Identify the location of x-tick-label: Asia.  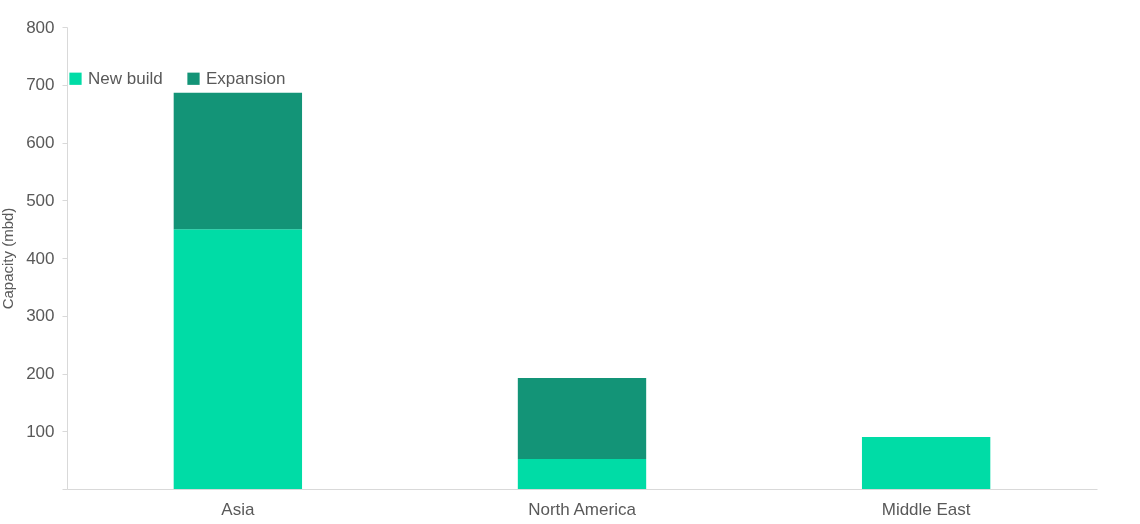
(238, 509).